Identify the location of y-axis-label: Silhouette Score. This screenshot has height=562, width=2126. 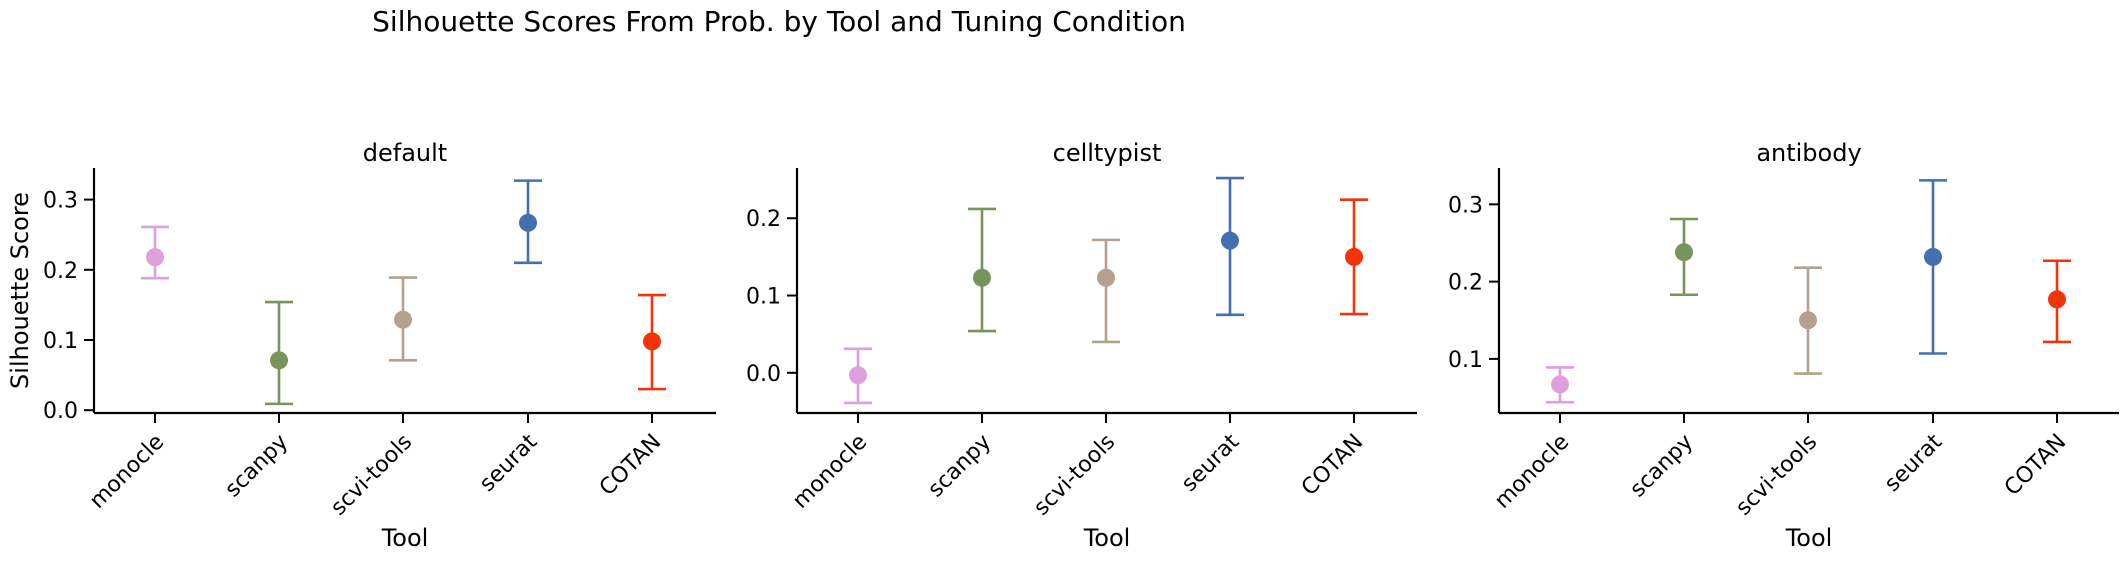
(20, 290).